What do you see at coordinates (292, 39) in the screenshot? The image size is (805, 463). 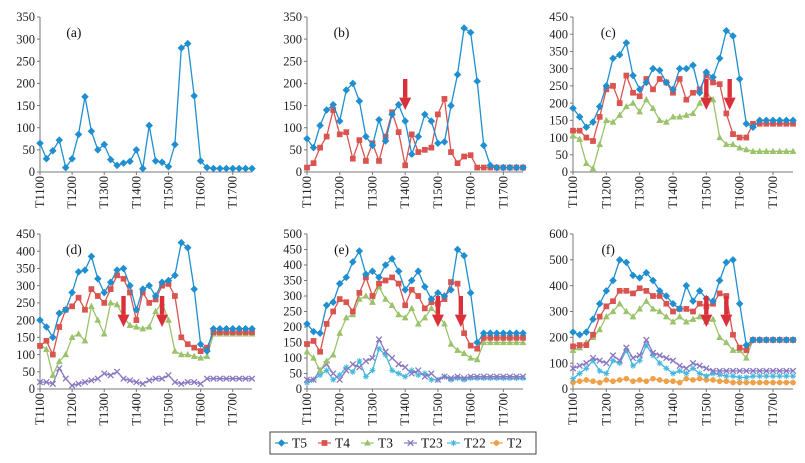 I see `y-tick-label: 300` at bounding box center [292, 39].